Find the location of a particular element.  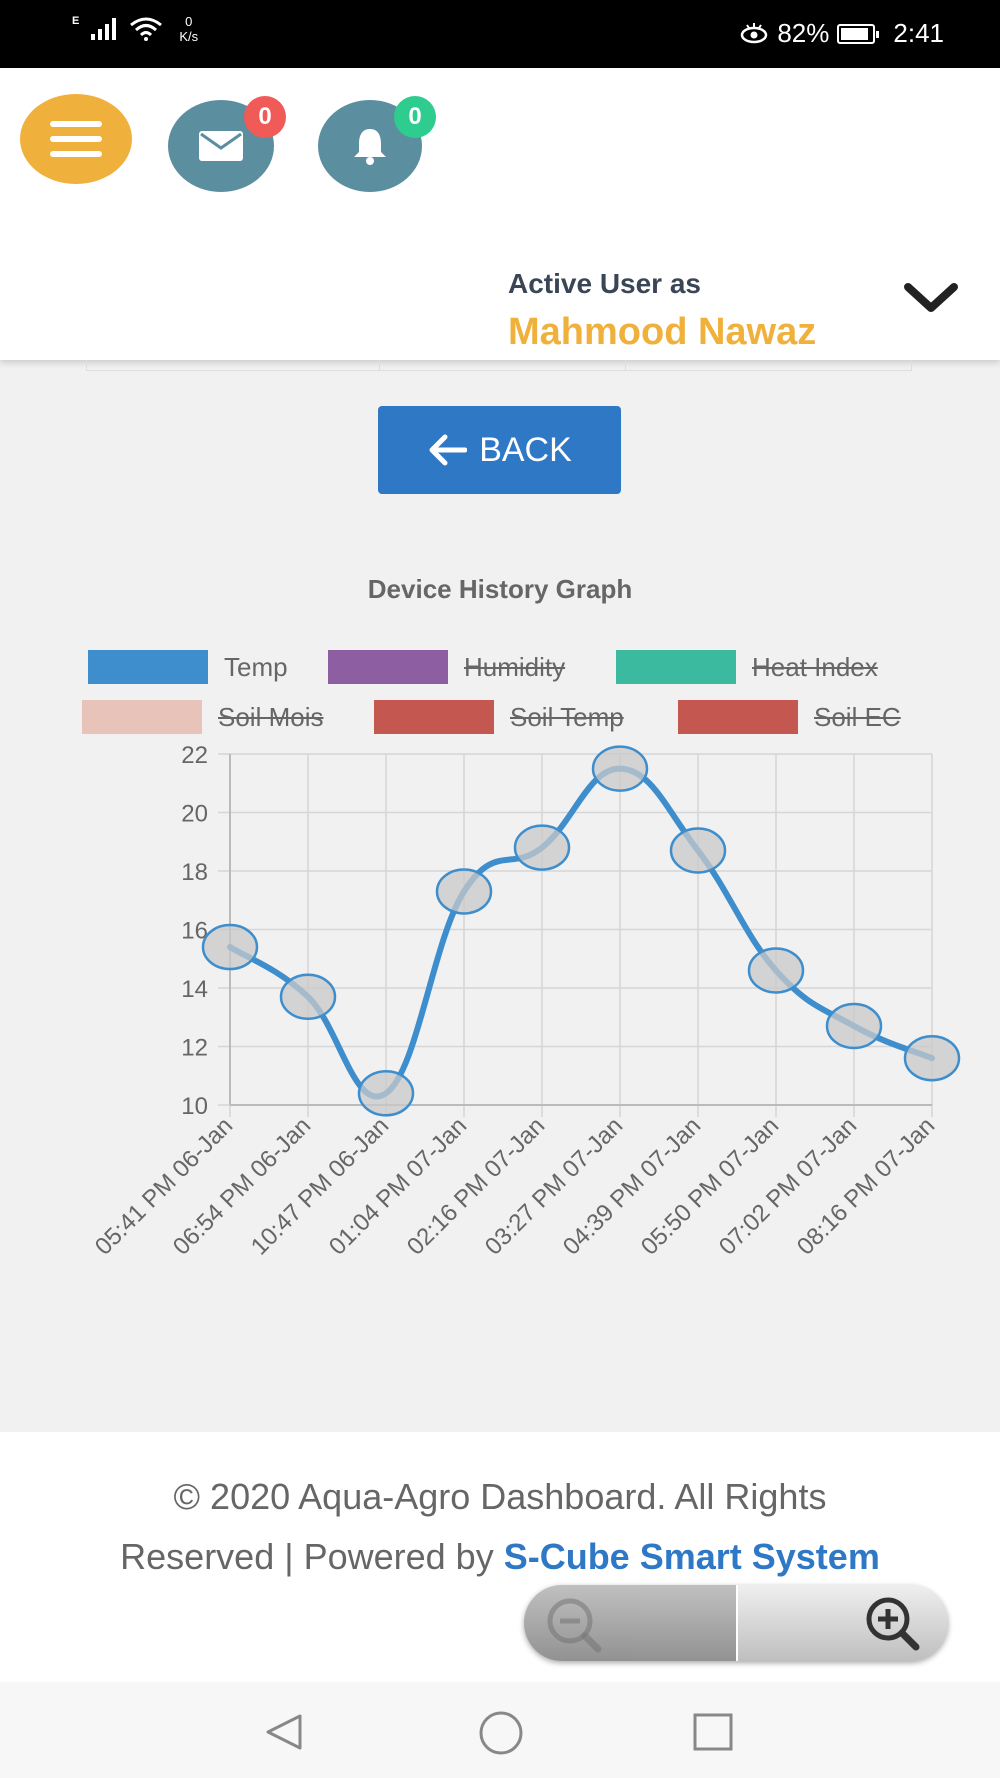

company-link: S-Cube Smart System is located at coordinates (691, 1556).